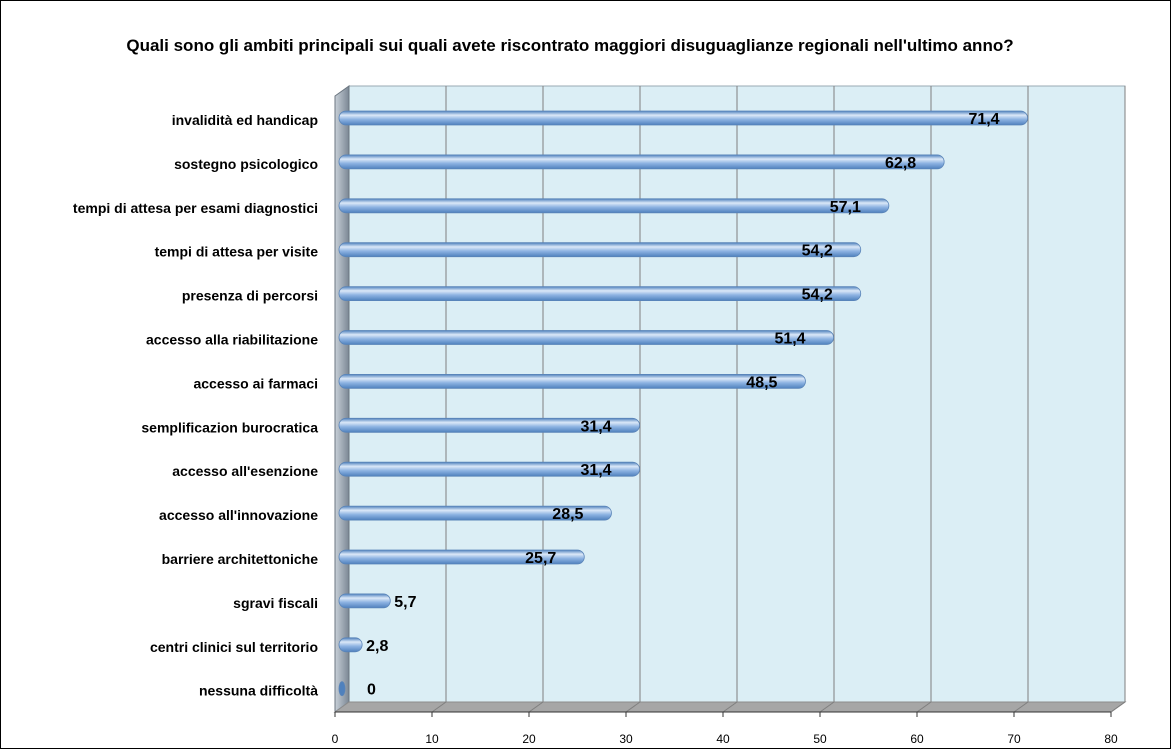 Image resolution: width=1171 pixels, height=749 pixels. Describe the element at coordinates (245, 471) in the screenshot. I see `category-label: accesso all'esenzione` at that location.